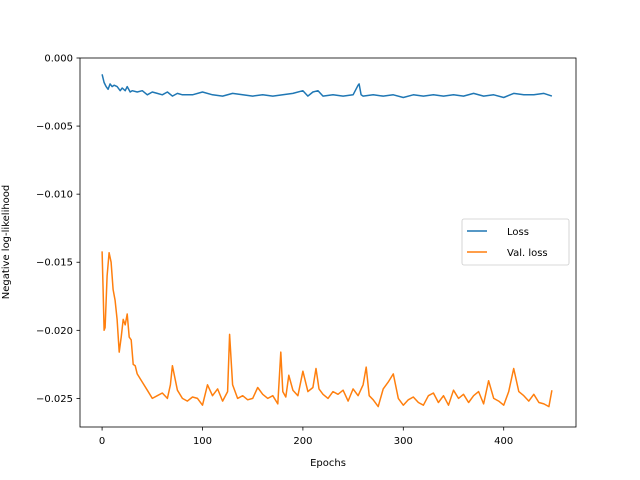 The height and width of the screenshot is (480, 640). I want to click on series-line-loss, so click(327, 86).